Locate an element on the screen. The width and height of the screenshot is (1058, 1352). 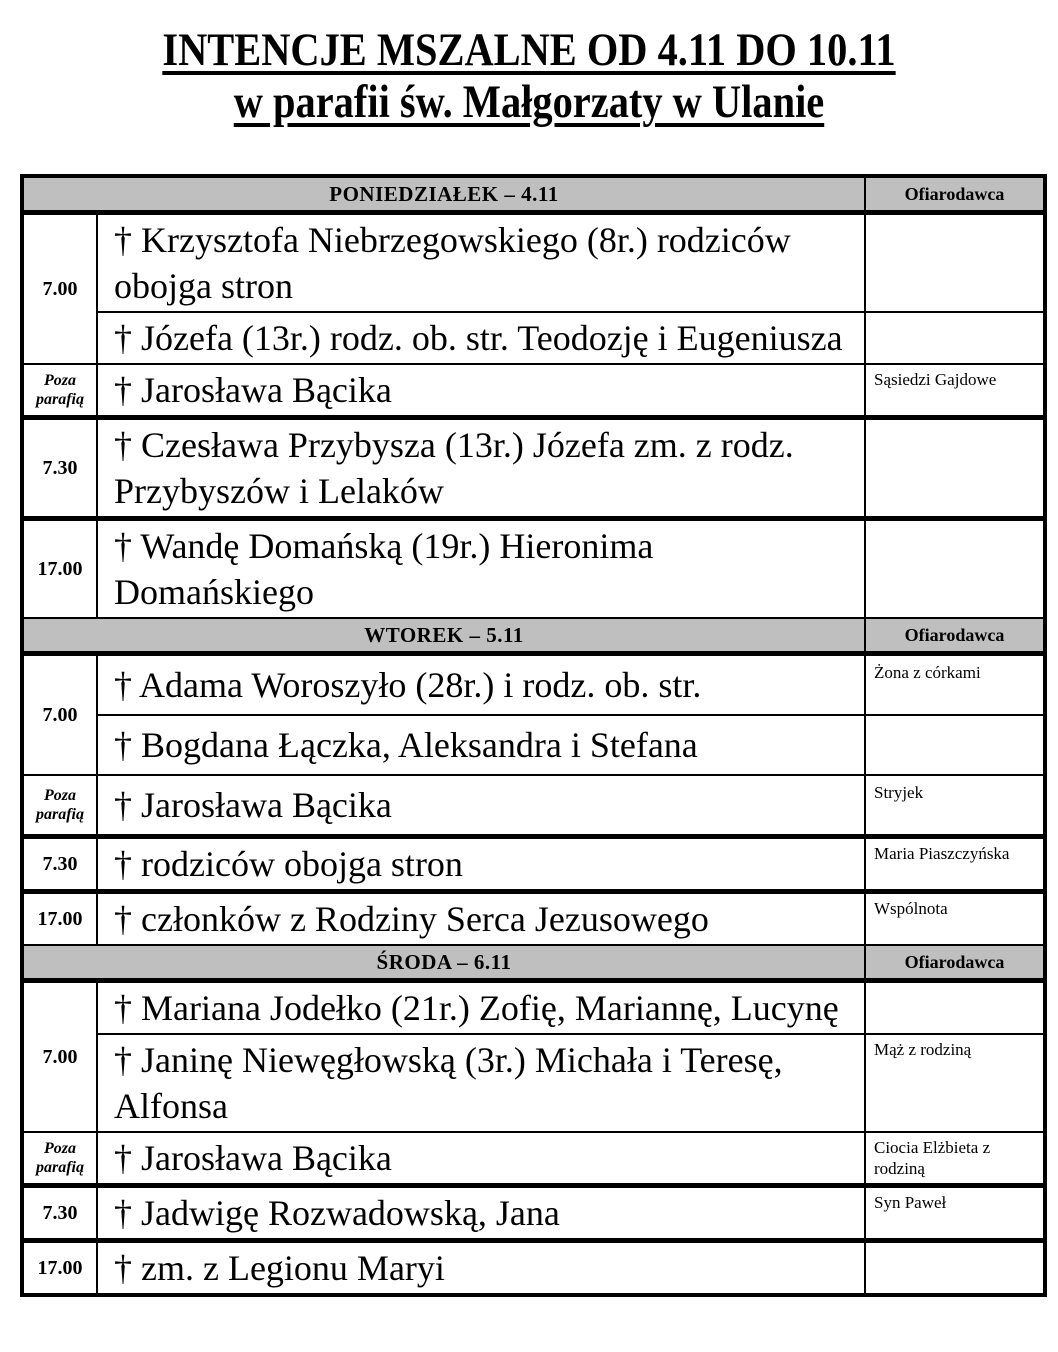
intention-row: Poza parafią † Jarosława Bącika Stryjek is located at coordinates (533, 806).